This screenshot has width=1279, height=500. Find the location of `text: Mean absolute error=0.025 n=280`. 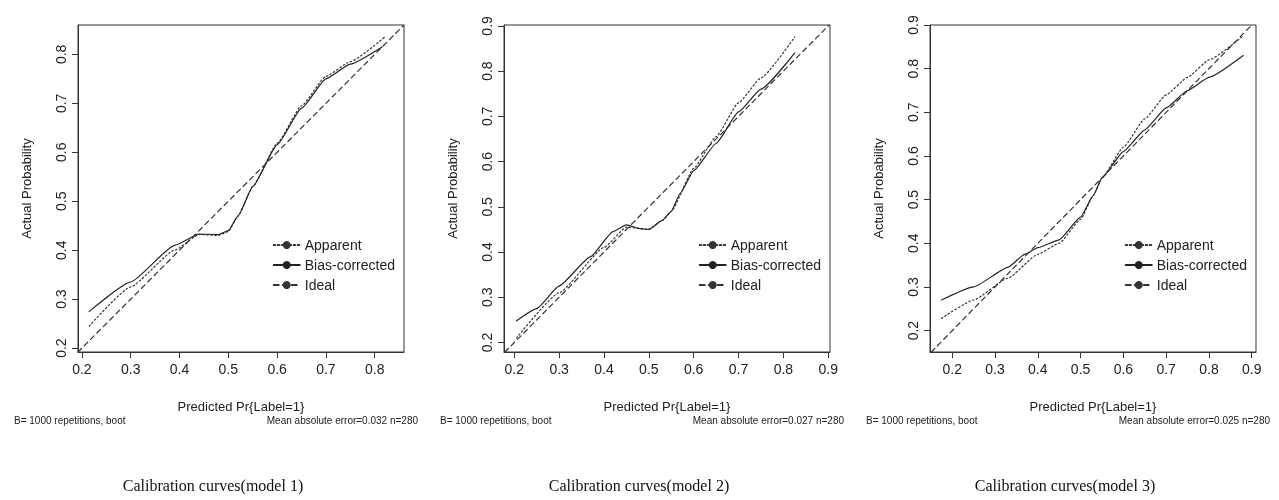

text: Mean absolute error=0.025 n=280 is located at coordinates (1194, 420).